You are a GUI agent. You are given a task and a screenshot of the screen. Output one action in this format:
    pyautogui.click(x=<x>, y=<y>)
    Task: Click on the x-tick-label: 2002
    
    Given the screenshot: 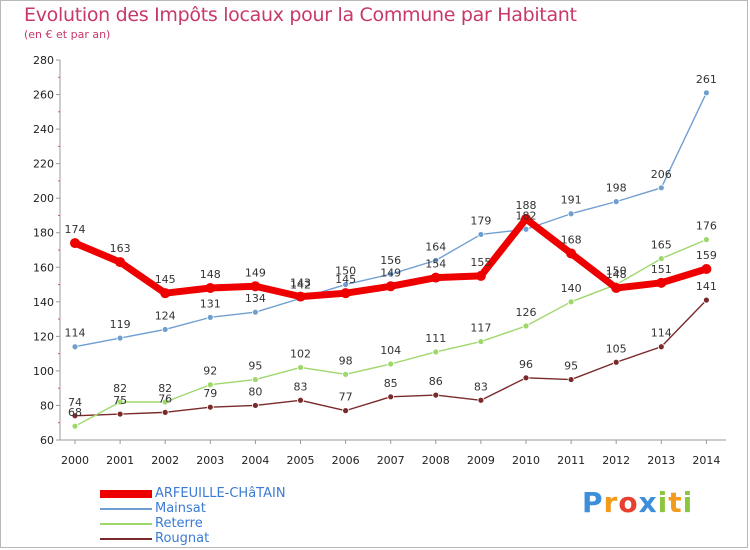 What is the action you would take?
    pyautogui.click(x=165, y=460)
    